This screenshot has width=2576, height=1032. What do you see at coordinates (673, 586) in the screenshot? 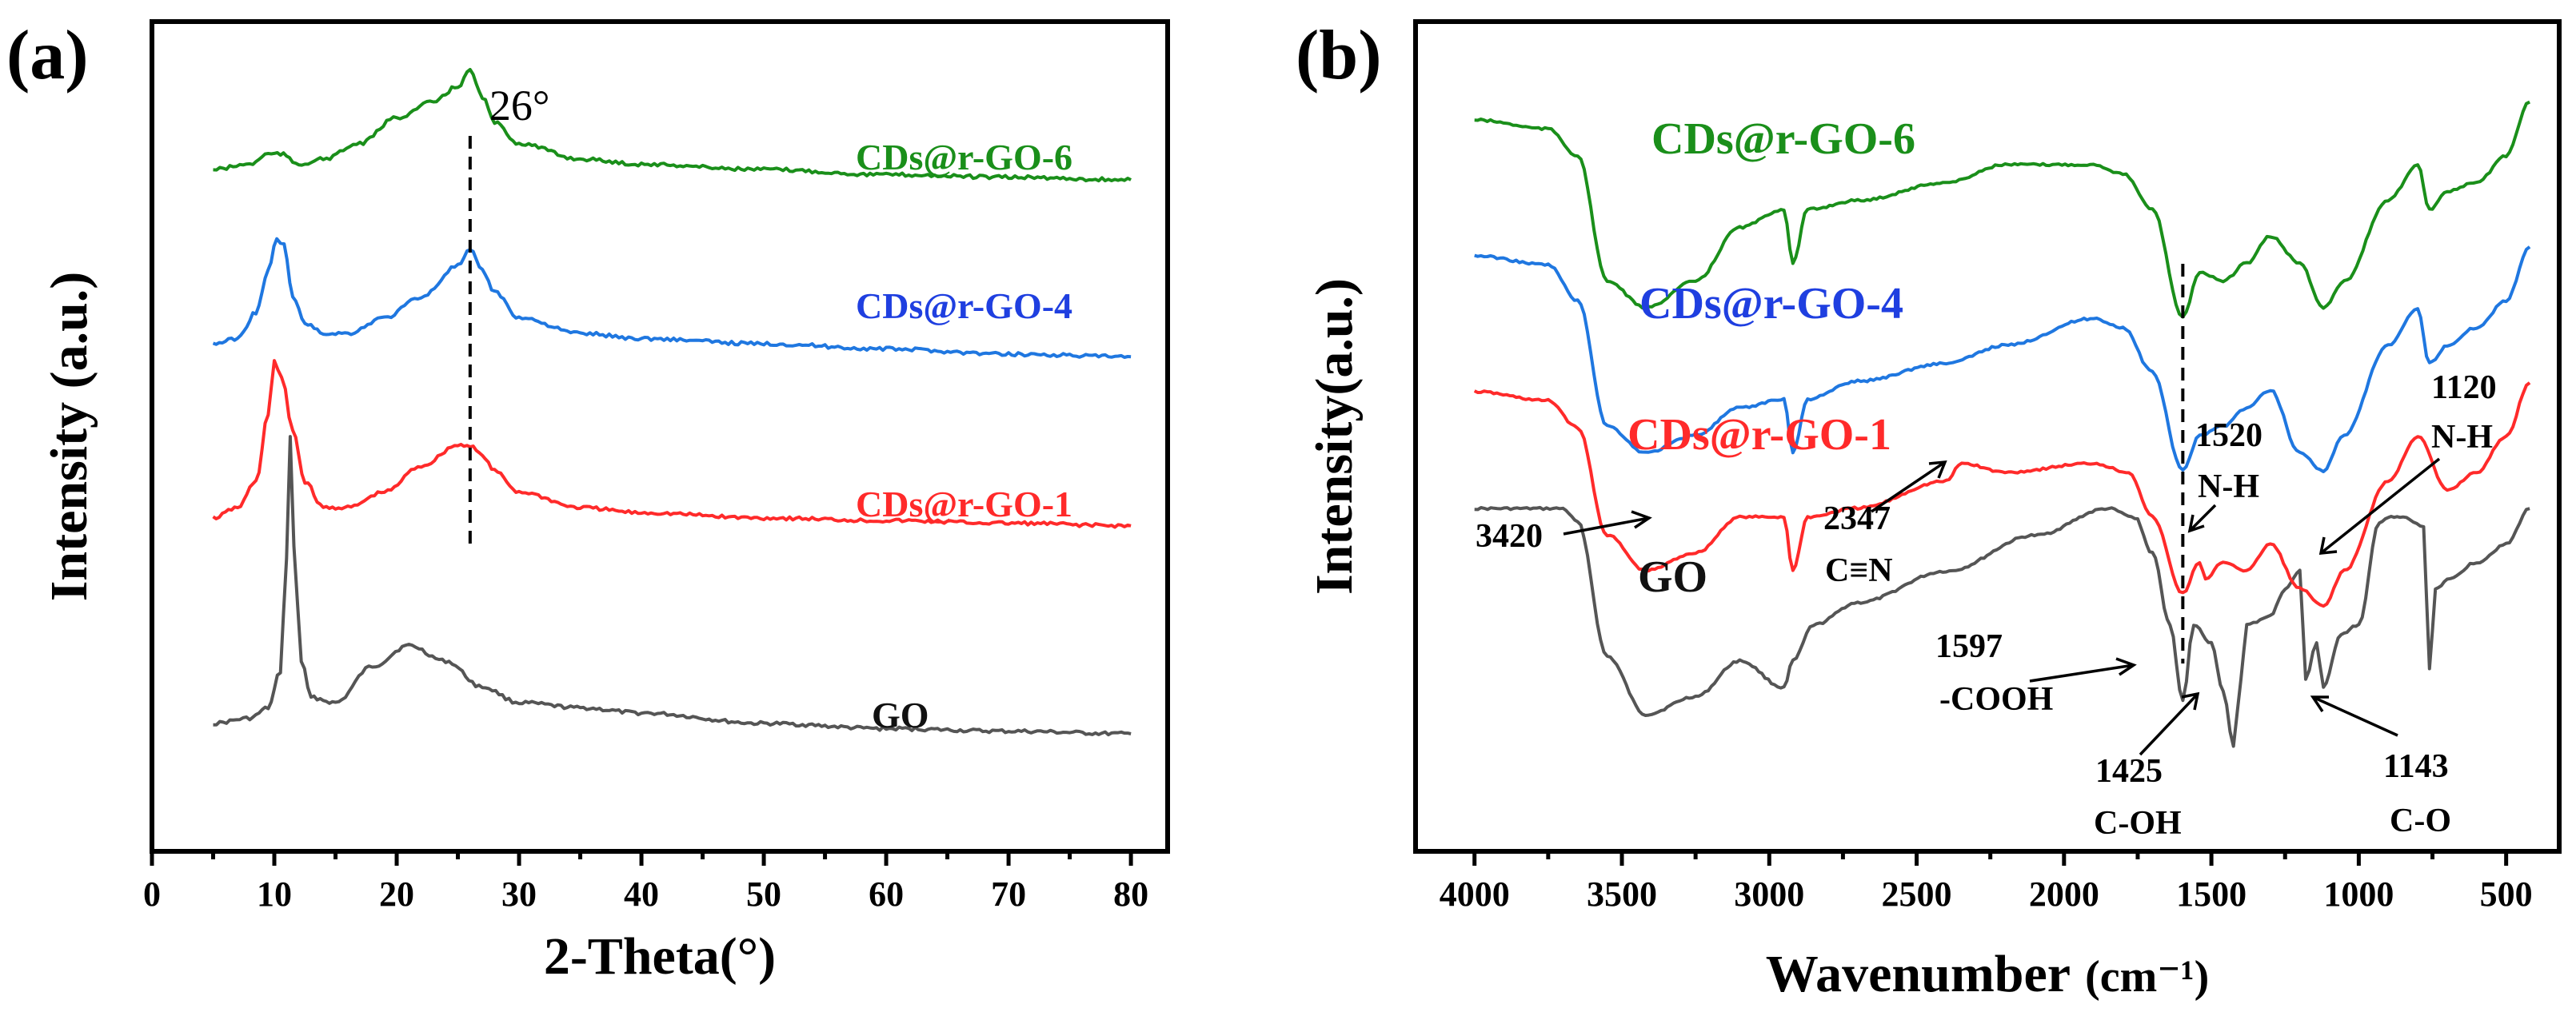
I see `series-line-a-go` at bounding box center [673, 586].